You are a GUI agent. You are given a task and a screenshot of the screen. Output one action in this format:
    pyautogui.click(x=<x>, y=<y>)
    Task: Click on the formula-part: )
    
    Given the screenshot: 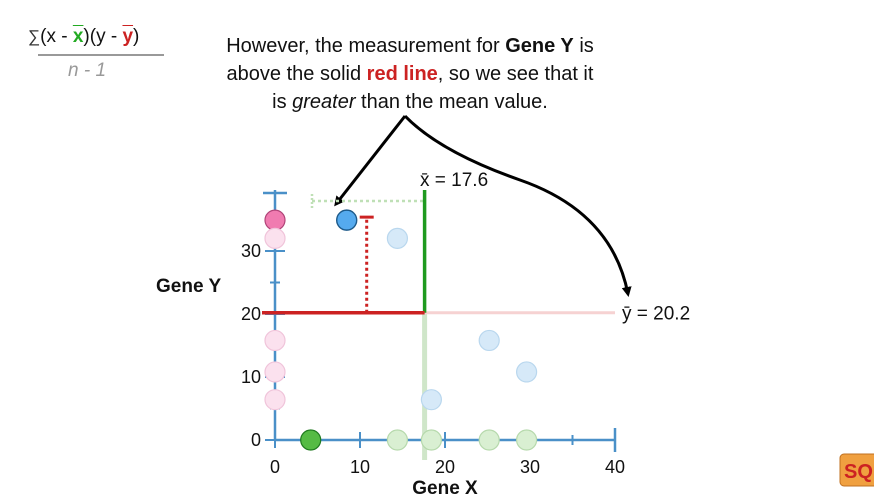 What is the action you would take?
    pyautogui.click(x=136, y=36)
    